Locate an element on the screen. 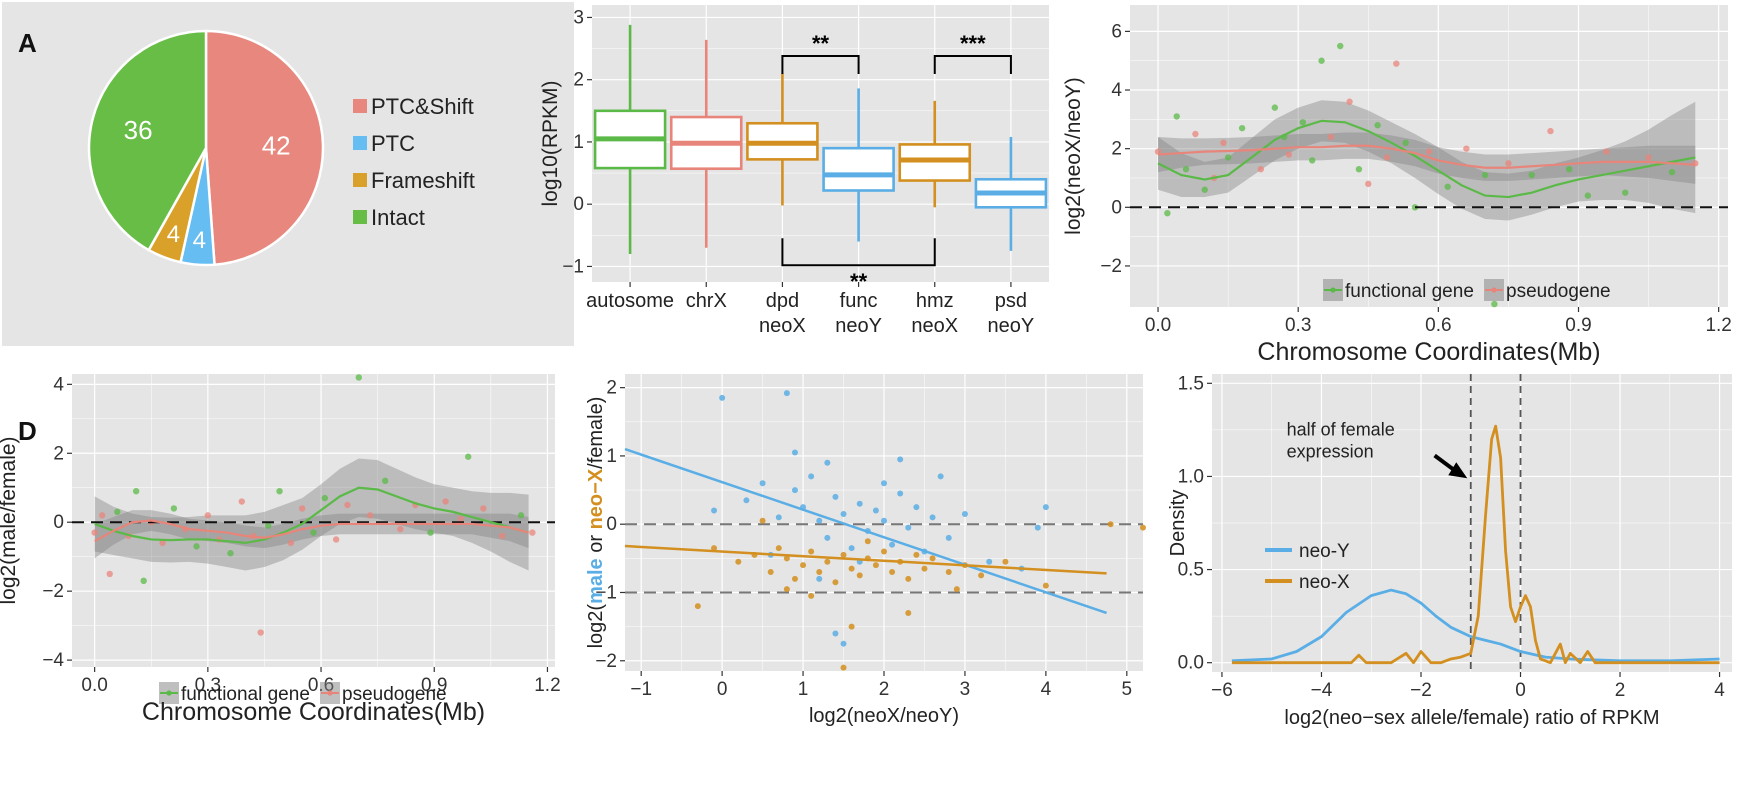 The width and height of the screenshot is (1738, 800). y-axis-label: log2(male/female) is located at coordinates (10, 520).